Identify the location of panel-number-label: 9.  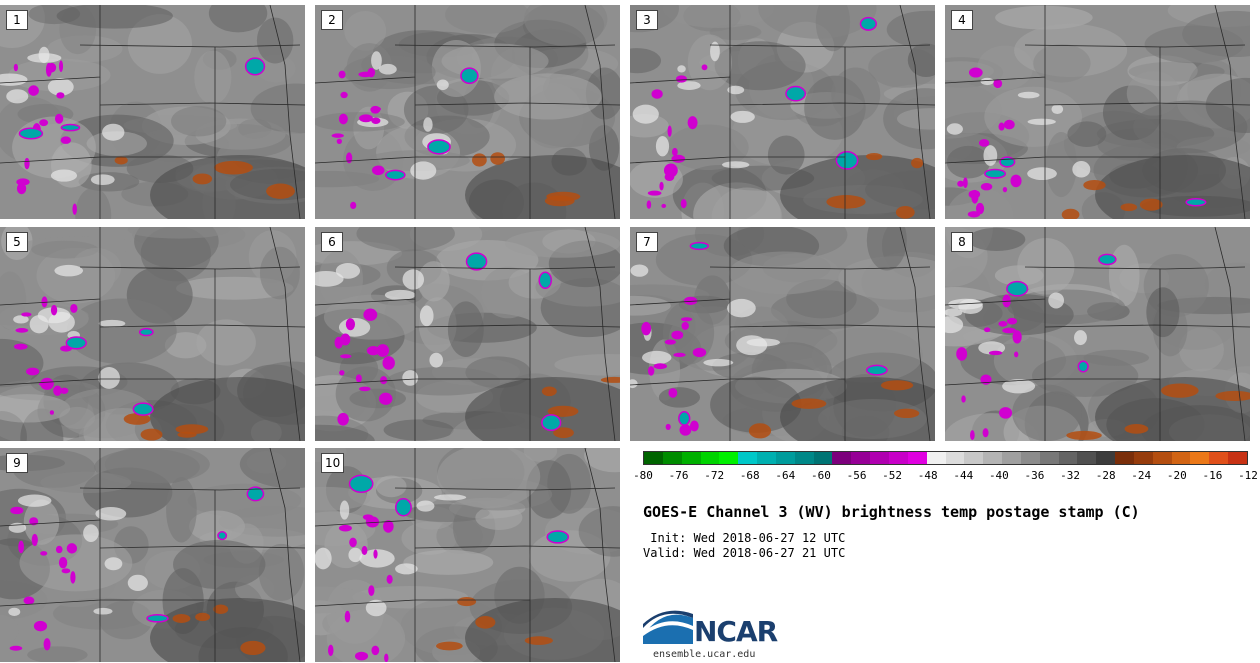
(17, 463).